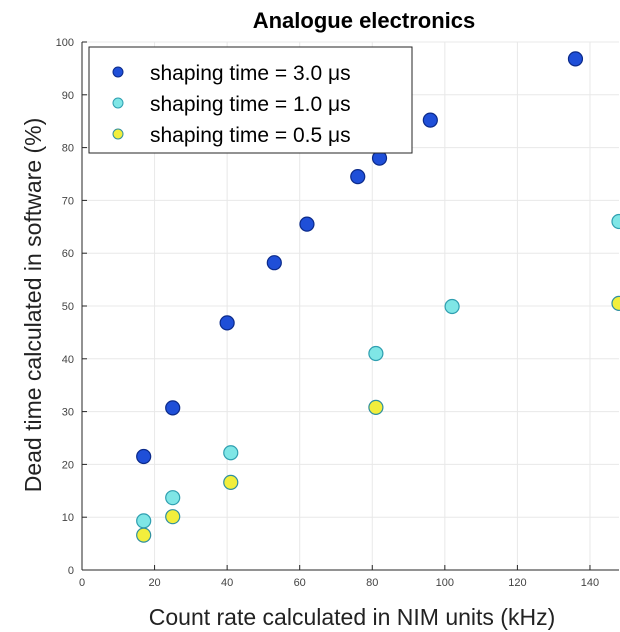 The width and height of the screenshot is (620, 632). I want to click on y-tick-label: 80, so click(68, 149).